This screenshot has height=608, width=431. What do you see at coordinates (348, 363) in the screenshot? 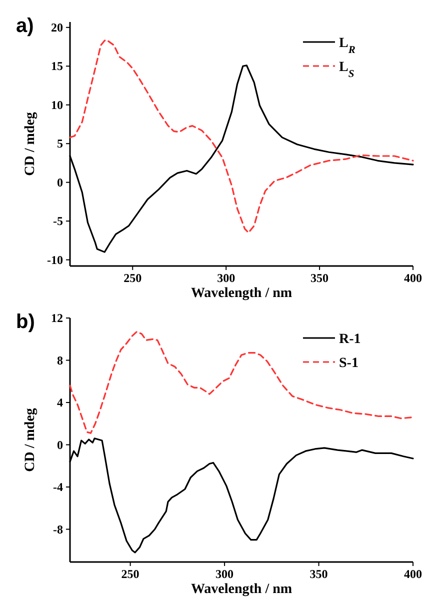
I see `legend-label: S-1` at bounding box center [348, 363].